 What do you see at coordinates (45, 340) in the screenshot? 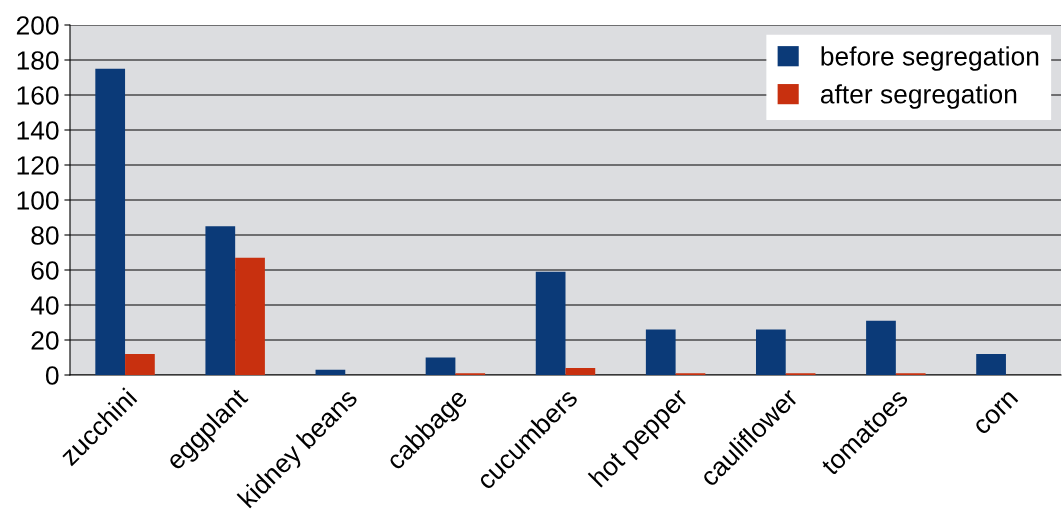
I see `y-tick-label: 20` at bounding box center [45, 340].